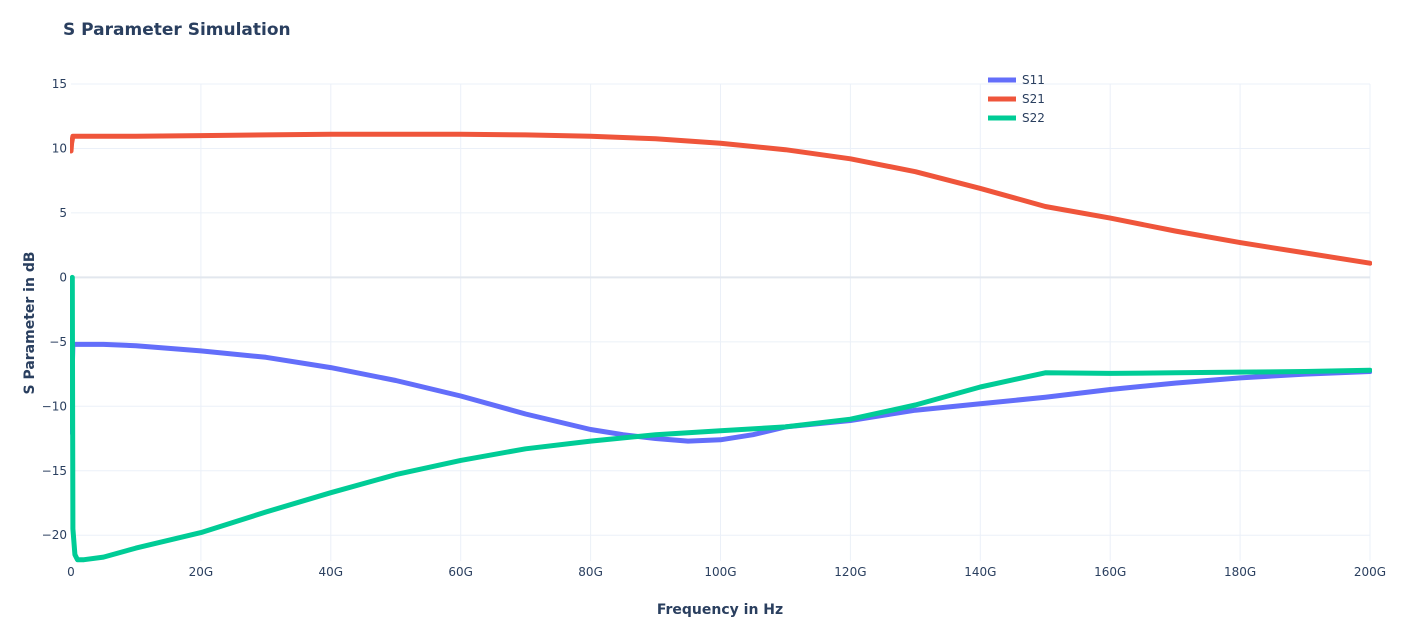  I want to click on x-axis-title: Frequency in Hz, so click(720, 610).